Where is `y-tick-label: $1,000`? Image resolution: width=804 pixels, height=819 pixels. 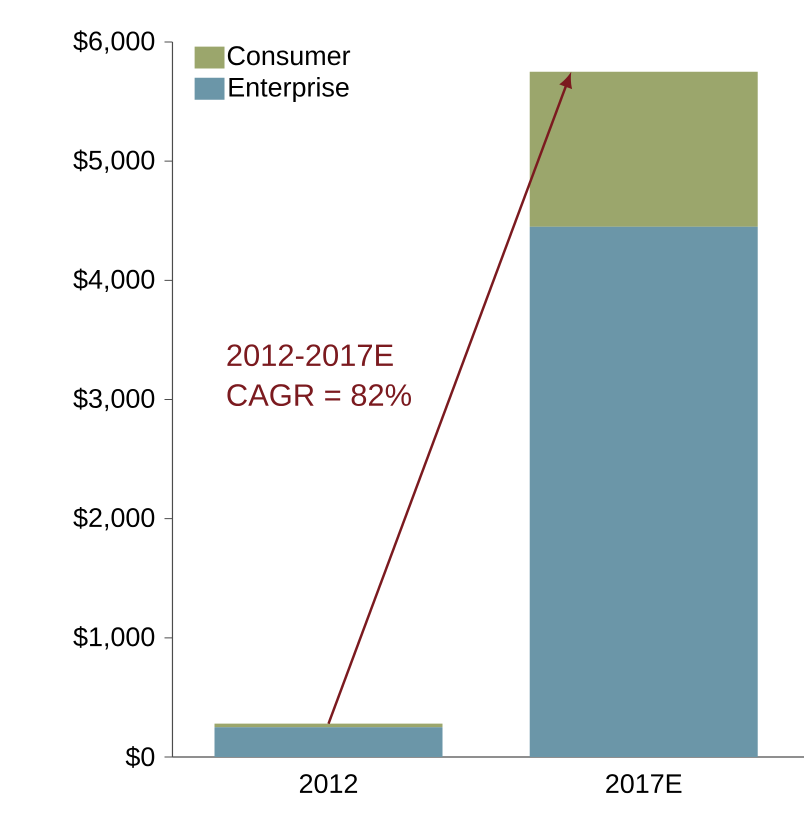
y-tick-label: $1,000 is located at coordinates (113, 638).